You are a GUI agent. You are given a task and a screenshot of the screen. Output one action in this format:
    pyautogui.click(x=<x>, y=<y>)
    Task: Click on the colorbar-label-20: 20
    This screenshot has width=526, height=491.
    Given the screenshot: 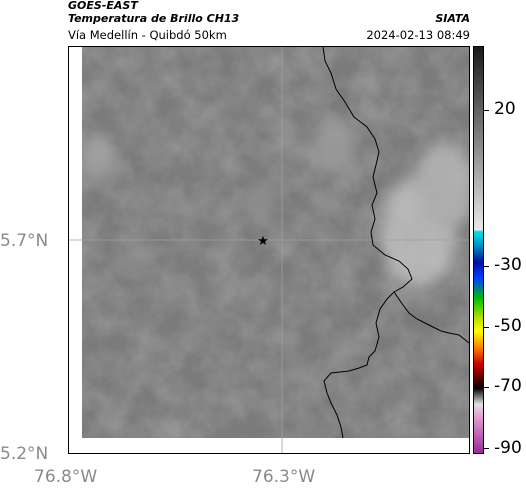 What is the action you would take?
    pyautogui.click(x=505, y=109)
    